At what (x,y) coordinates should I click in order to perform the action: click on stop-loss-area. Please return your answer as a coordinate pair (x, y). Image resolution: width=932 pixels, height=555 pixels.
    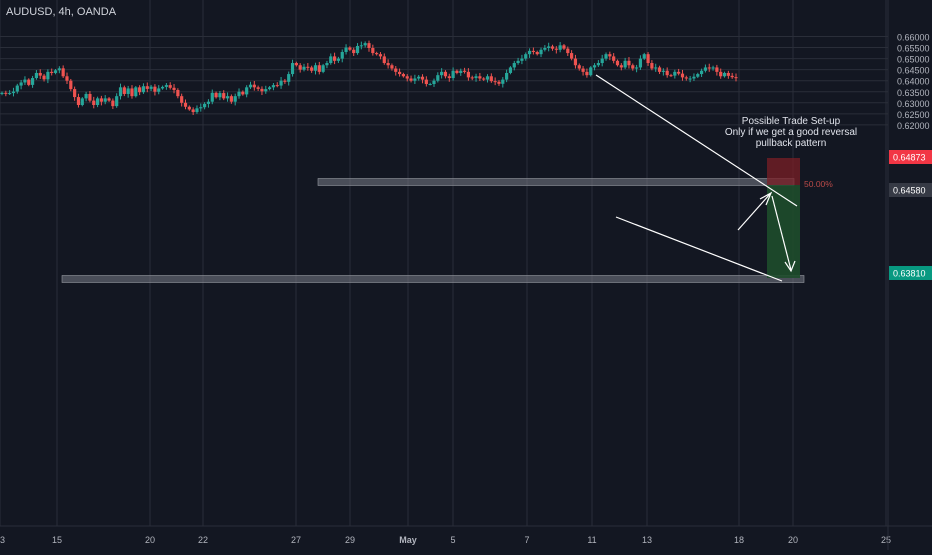
    Looking at the image, I should click on (783, 171).